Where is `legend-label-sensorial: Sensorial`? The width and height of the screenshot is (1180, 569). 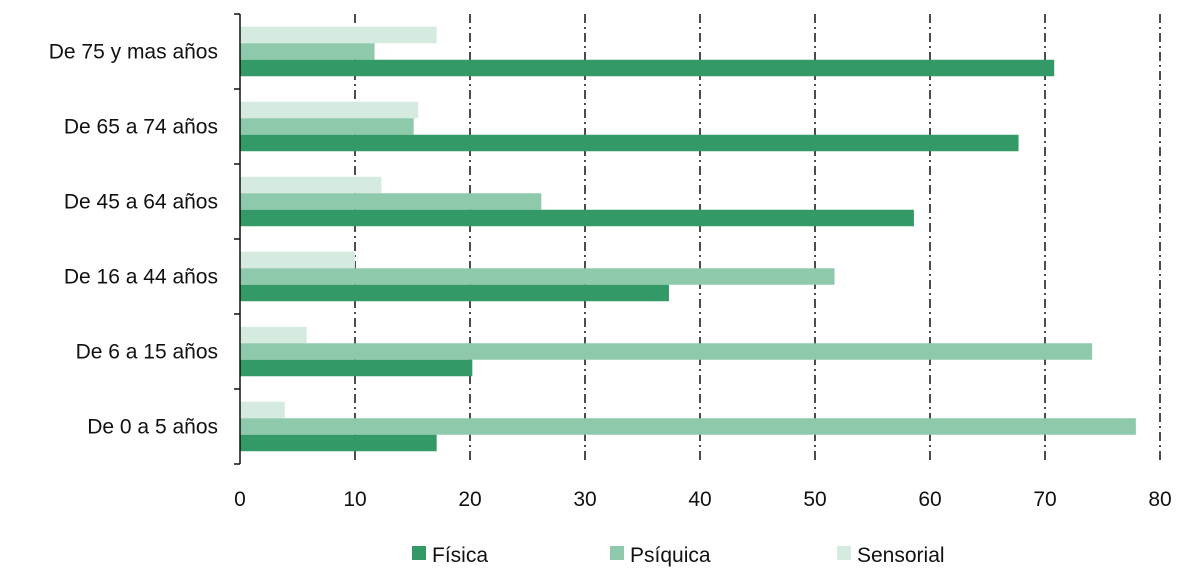 legend-label-sensorial: Sensorial is located at coordinates (901, 555).